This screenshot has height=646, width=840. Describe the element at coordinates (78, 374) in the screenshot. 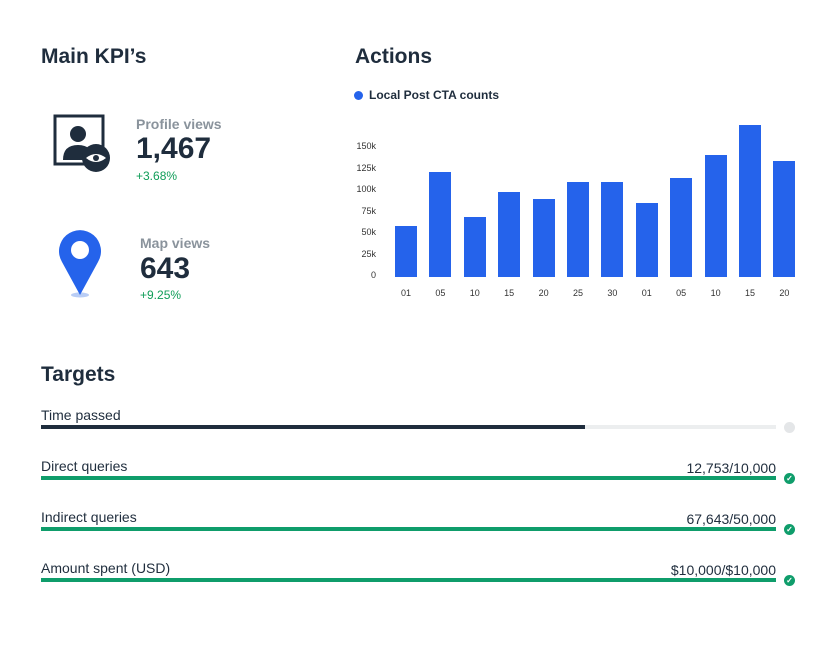

I see `targets-title: Targets` at that location.